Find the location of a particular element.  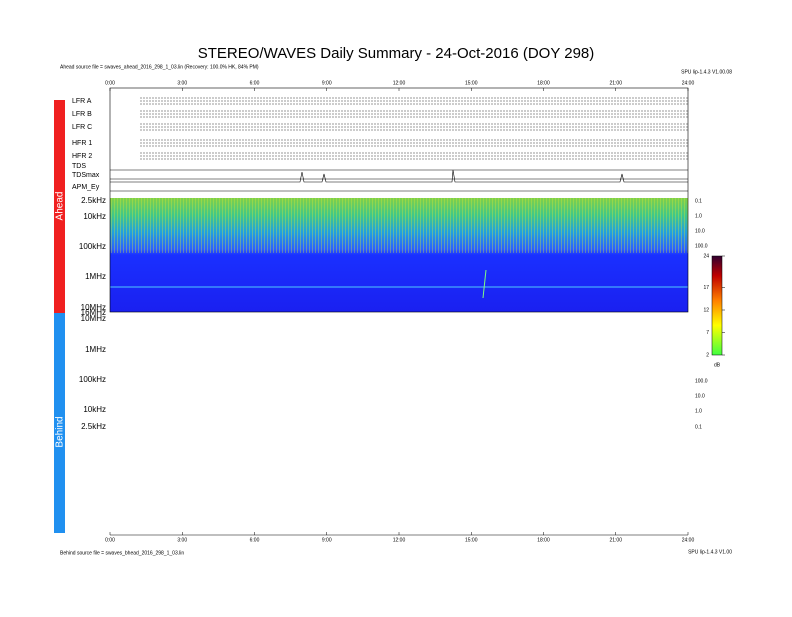

freq-label: 16MHz is located at coordinates (93, 312).